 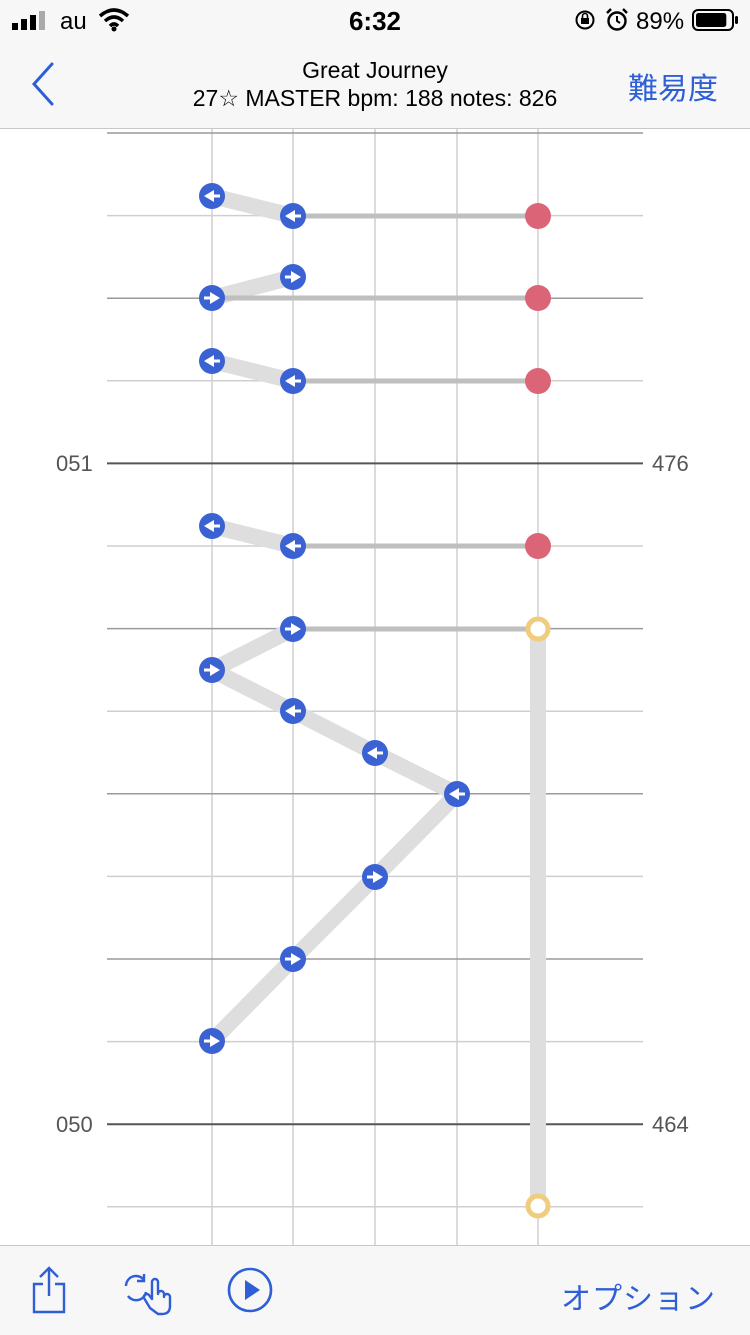 I want to click on gesture-hand-icon, so click(x=148, y=1295).